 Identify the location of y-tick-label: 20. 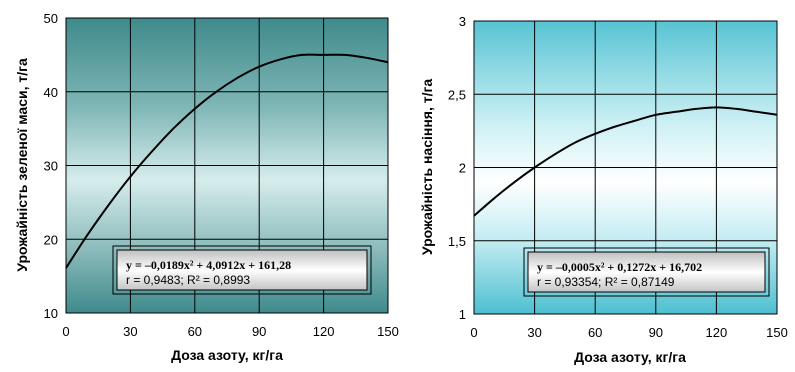
(51, 239).